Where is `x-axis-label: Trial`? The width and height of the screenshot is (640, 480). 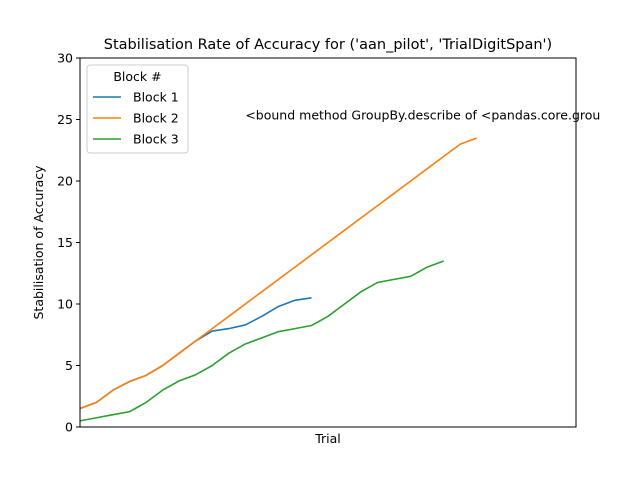 x-axis-label: Trial is located at coordinates (327, 438).